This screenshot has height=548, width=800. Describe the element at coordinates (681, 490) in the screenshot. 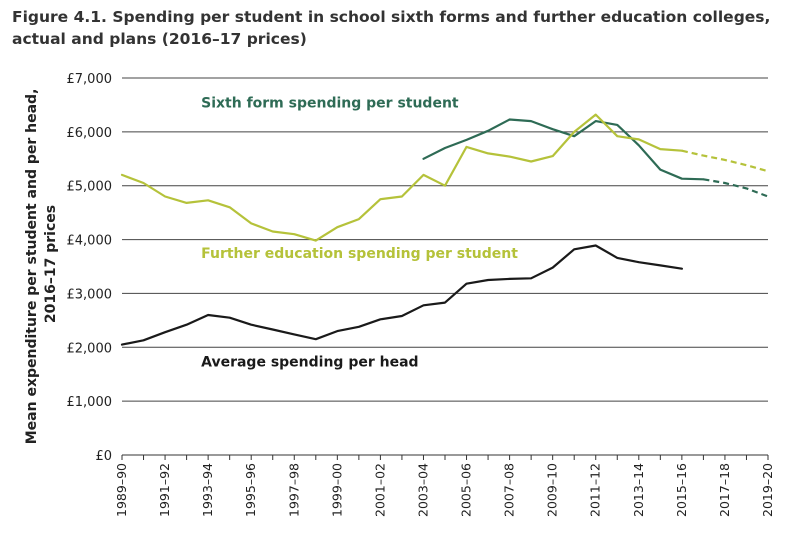

I see `x-tick-label: 2015–16` at that location.